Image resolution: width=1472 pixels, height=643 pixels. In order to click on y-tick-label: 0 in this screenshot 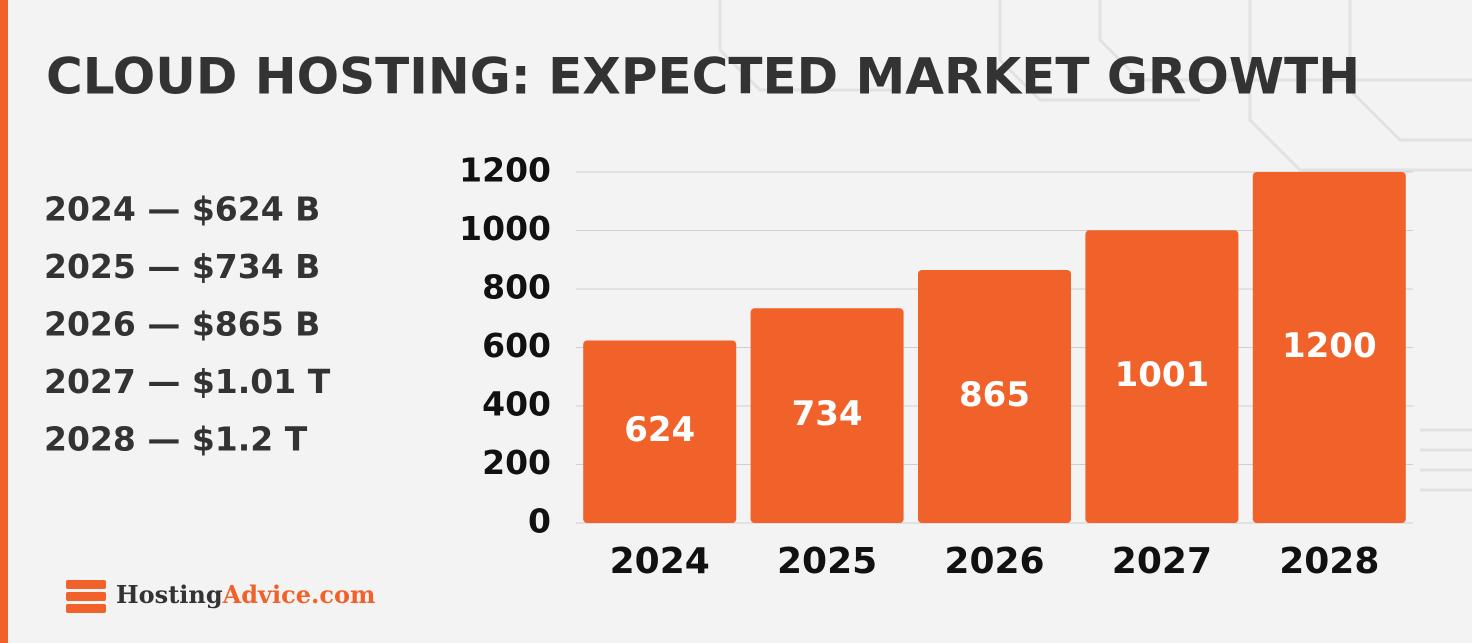, I will do `click(539, 521)`.